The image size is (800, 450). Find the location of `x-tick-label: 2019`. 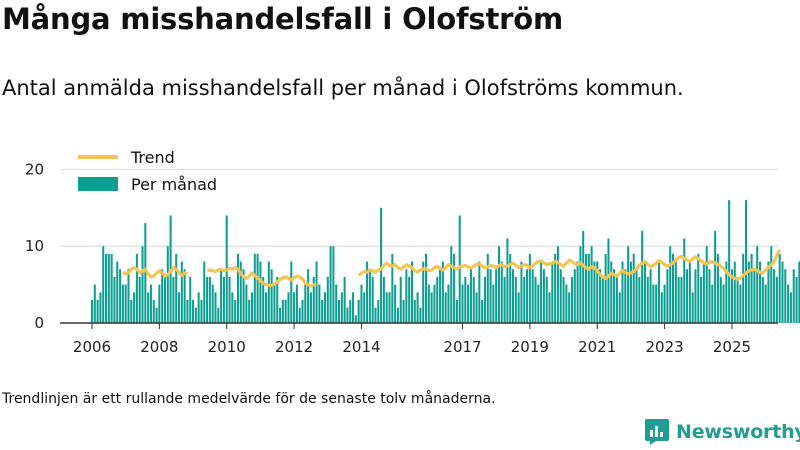

x-tick-label: 2019 is located at coordinates (530, 347).